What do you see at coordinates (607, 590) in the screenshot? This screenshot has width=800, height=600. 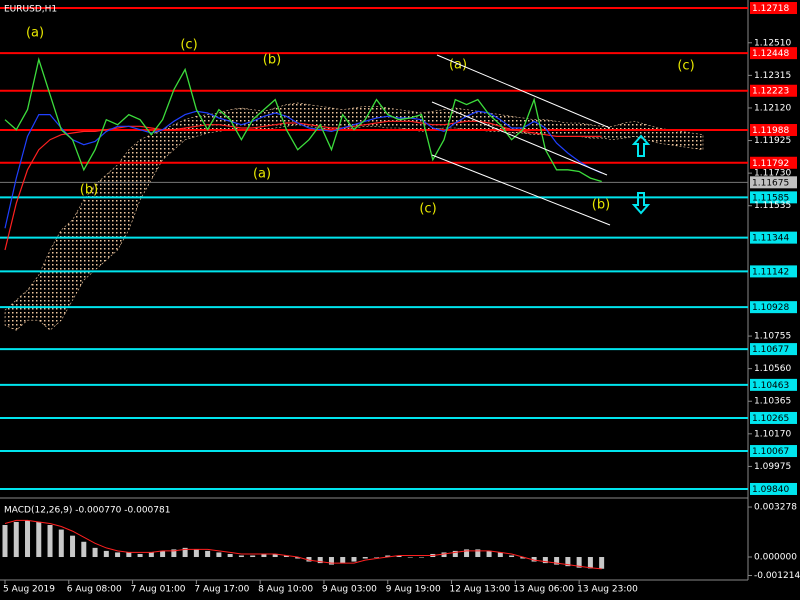 I see `x-tick-label: 13 Aug 23:00` at bounding box center [607, 590].